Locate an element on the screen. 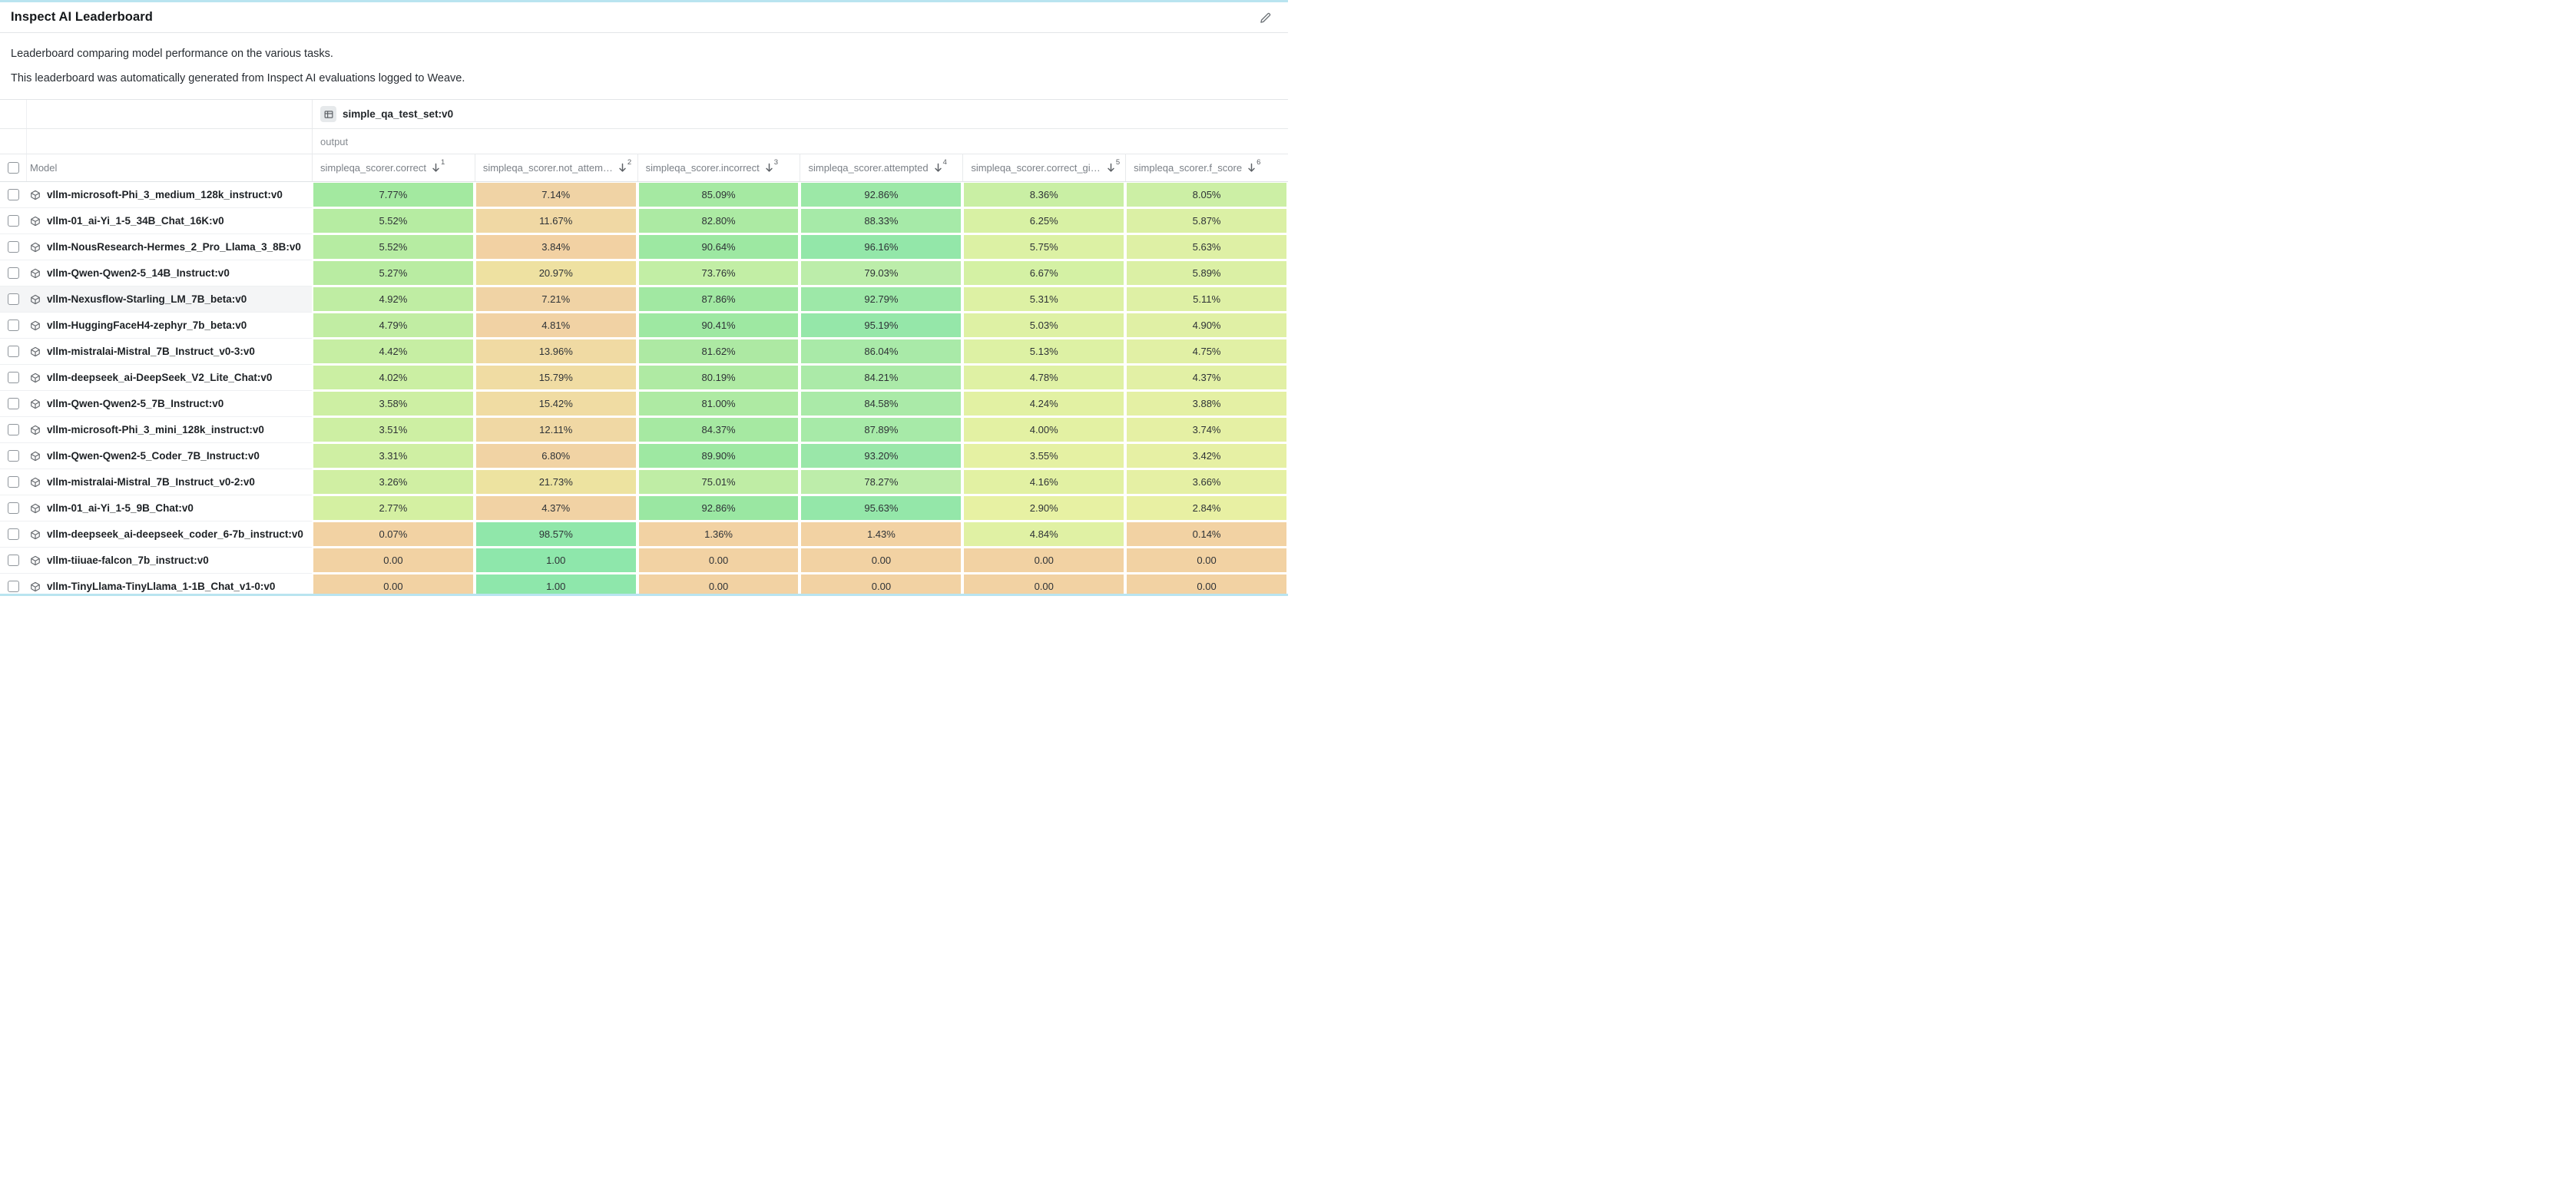  page-title: Inspect AI Leaderboard is located at coordinates (82, 17).